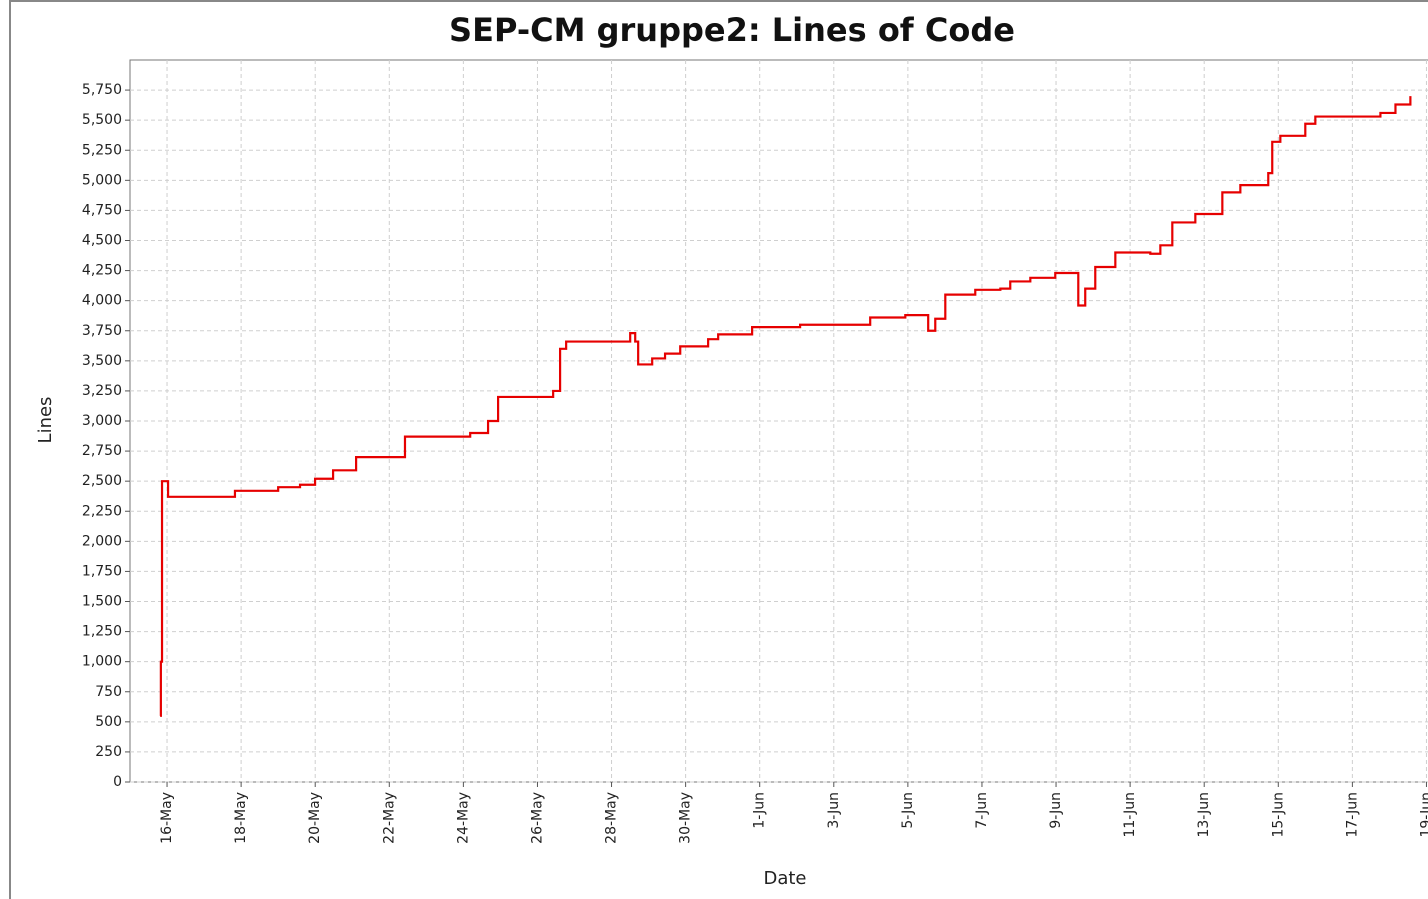  Describe the element at coordinates (102, 271) in the screenshot. I see `y-tick-label: 4,250` at that location.